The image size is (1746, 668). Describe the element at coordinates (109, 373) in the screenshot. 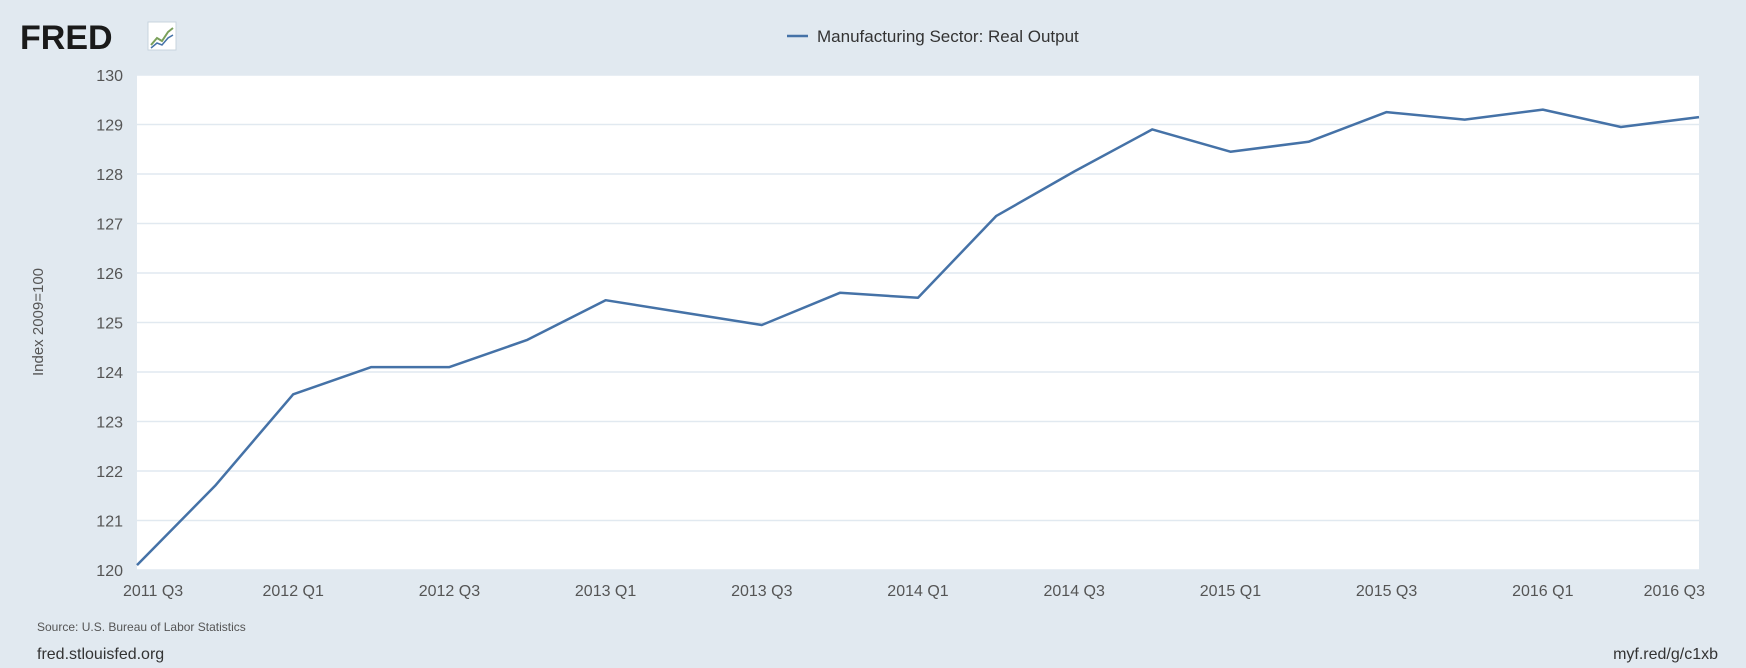

I see `y-tick-label: 124` at that location.